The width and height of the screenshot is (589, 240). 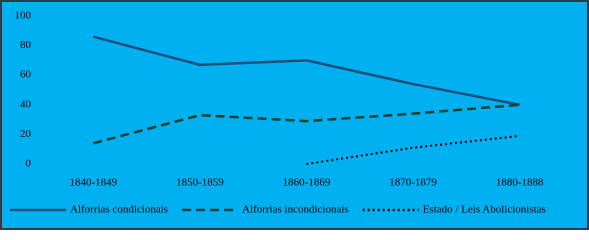 What do you see at coordinates (484, 210) in the screenshot?
I see `legend-label: Estado / Leis Abolicionistas` at bounding box center [484, 210].